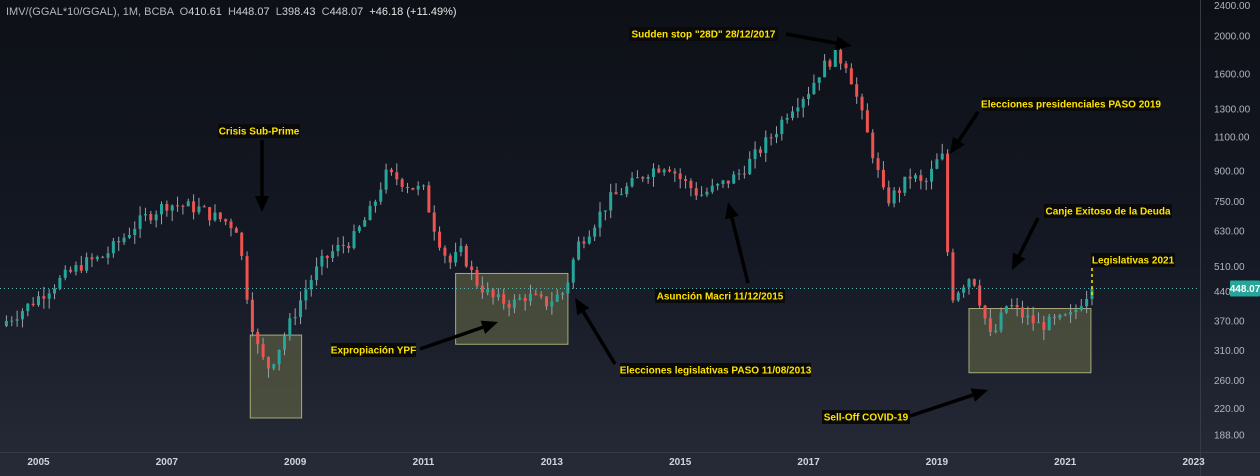 The height and width of the screenshot is (476, 1260). Describe the element at coordinates (90, 12) in the screenshot. I see `symbol-label: IMV/(GGAL*10/GGAL), 1M, BCBA` at that location.